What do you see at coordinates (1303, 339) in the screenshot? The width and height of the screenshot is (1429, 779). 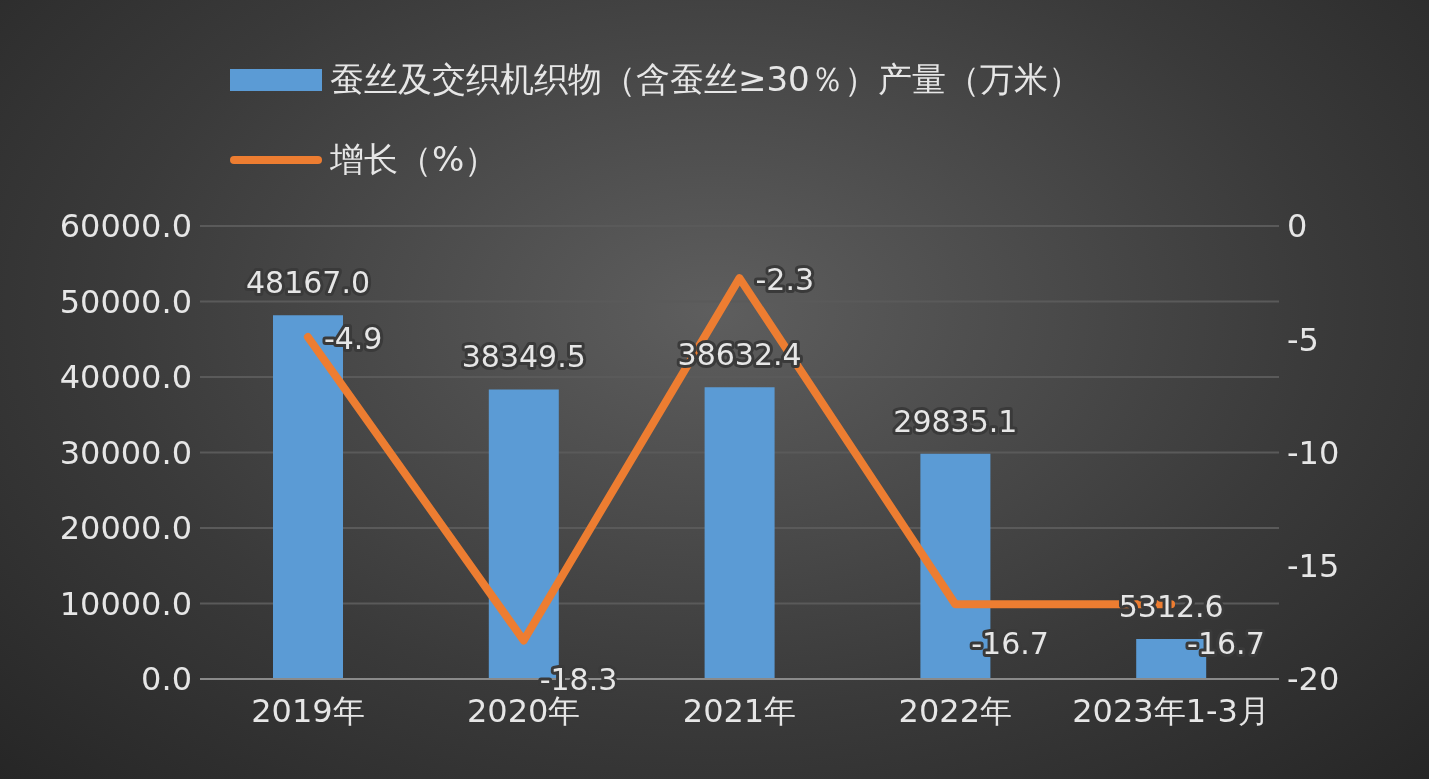 I see `y2-tick-label: -5` at bounding box center [1303, 339].